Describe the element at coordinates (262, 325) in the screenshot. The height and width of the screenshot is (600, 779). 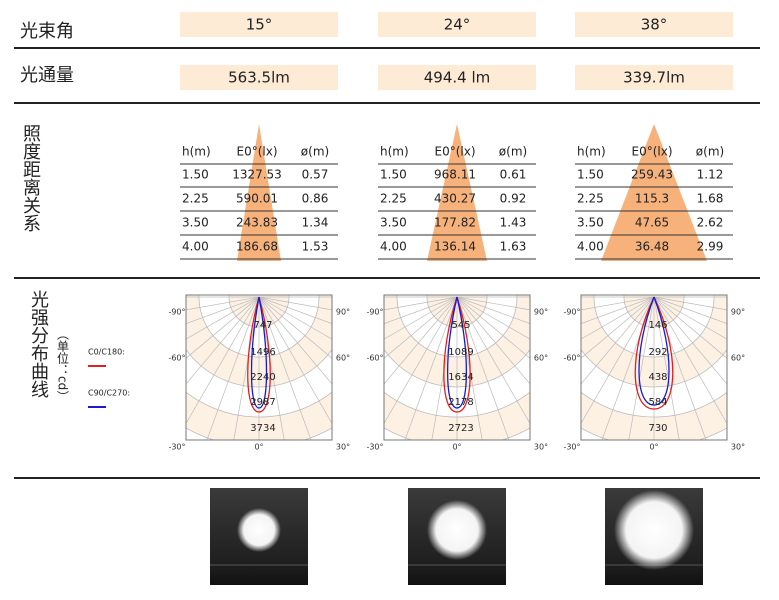
I see `ring-value: 747` at that location.